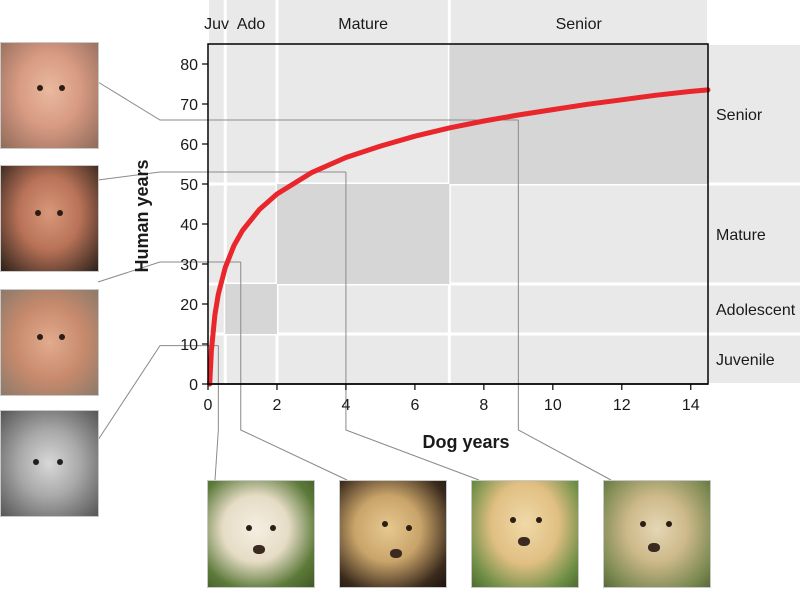 The width and height of the screenshot is (800, 600). I want to click on y-tick-label: 20, so click(189, 305).